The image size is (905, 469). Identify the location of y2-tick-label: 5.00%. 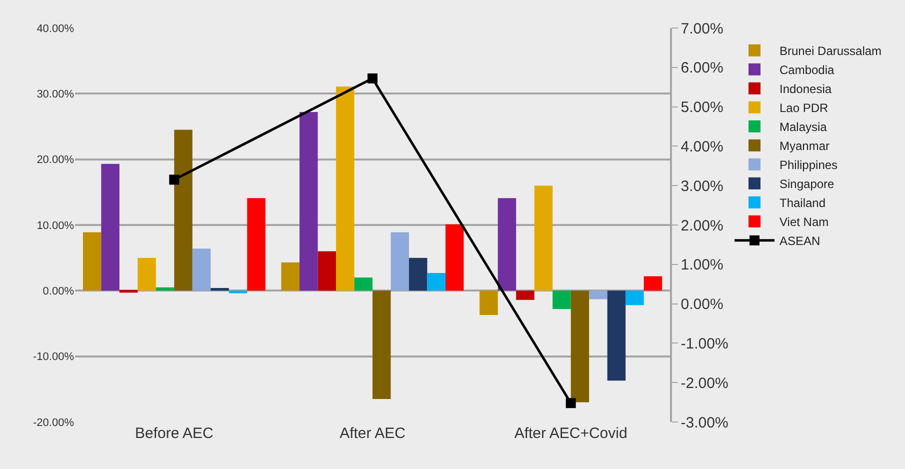
(702, 107).